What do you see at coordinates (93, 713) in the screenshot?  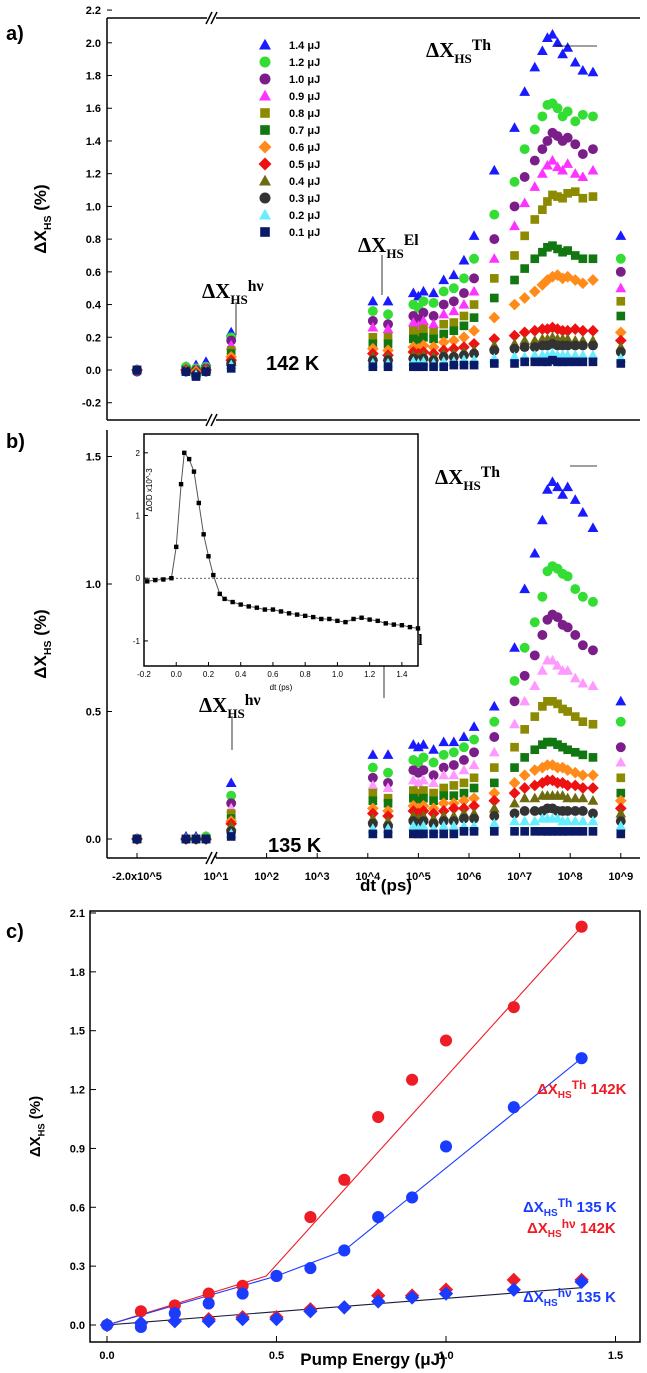 I see `y-tick-label: 0.5` at bounding box center [93, 713].